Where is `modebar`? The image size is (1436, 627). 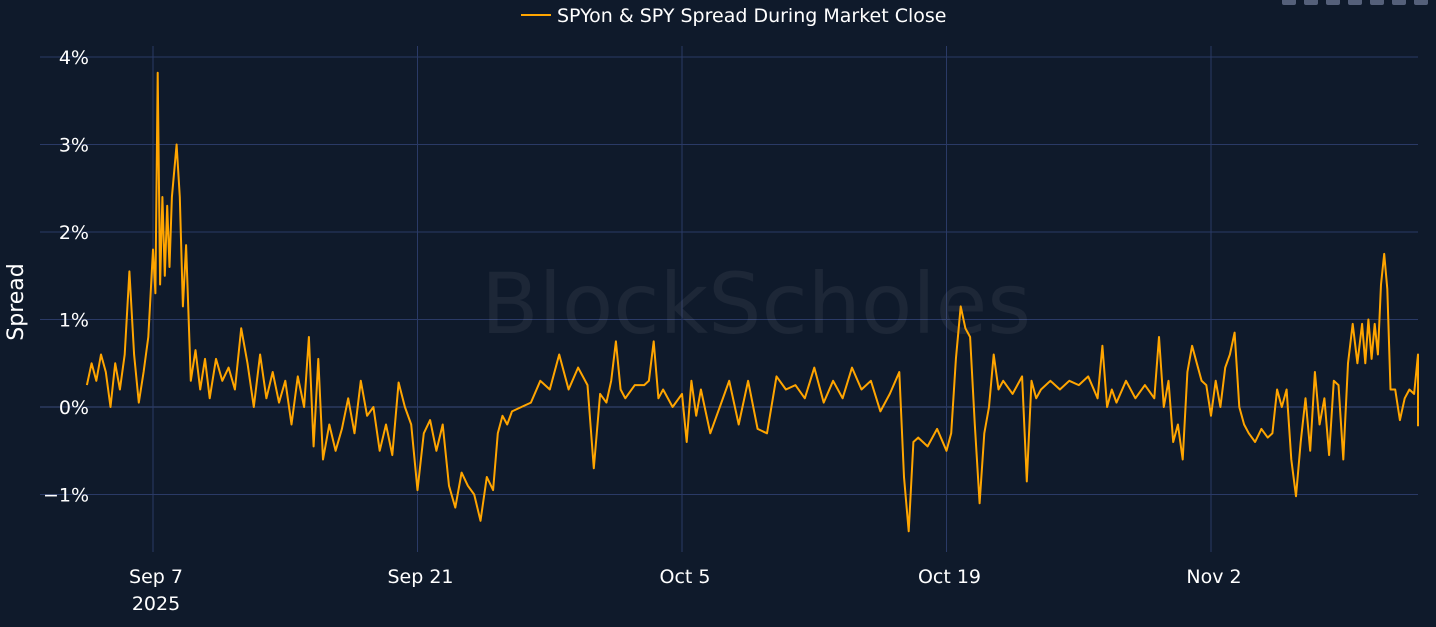
modebar is located at coordinates (1355, 3).